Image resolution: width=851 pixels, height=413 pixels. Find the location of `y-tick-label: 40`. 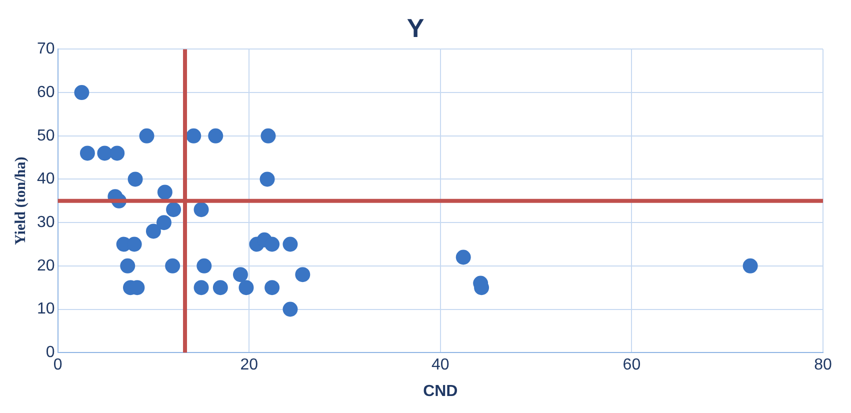

y-tick-label: 40 is located at coordinates (46, 179).